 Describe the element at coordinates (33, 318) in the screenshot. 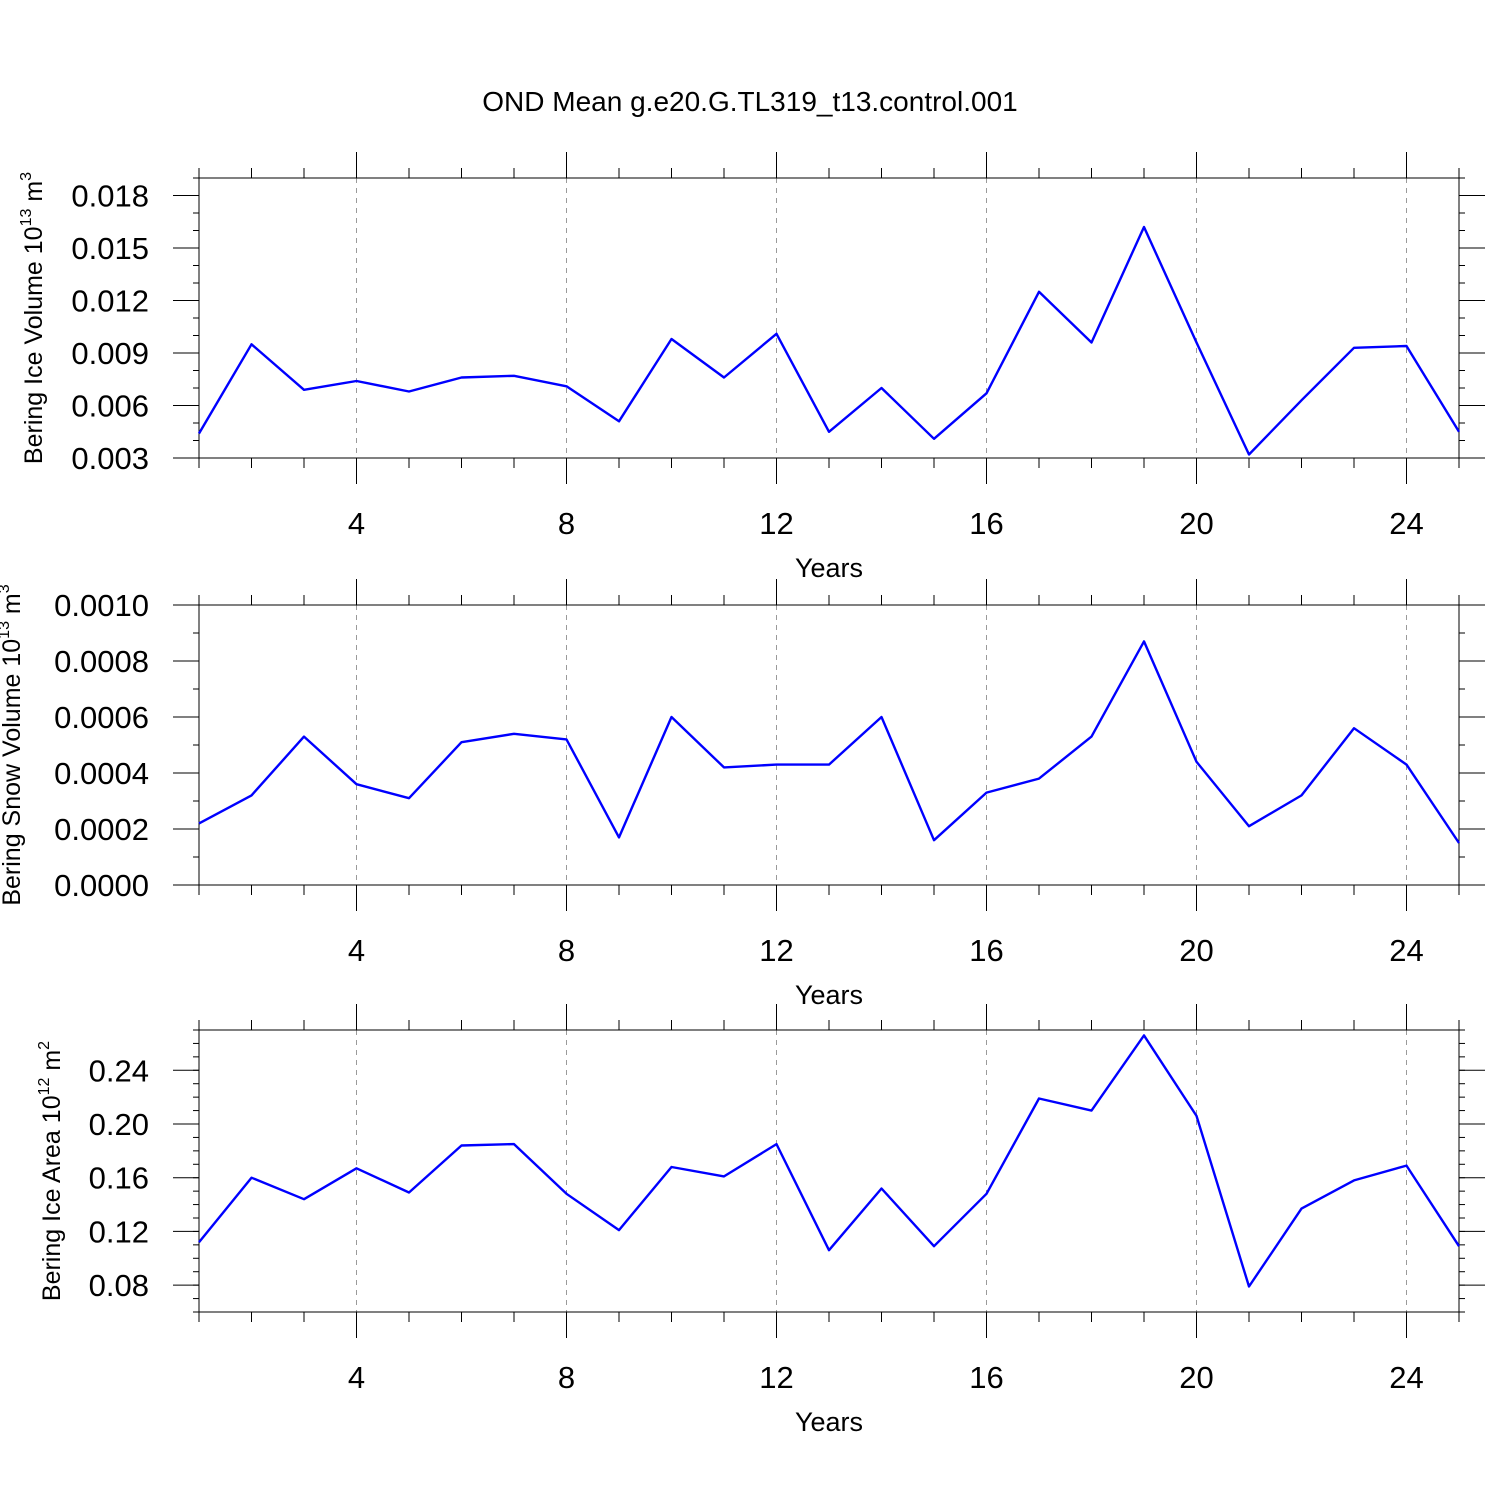

I see `y-axis-label: Bering Ice Volume 1013 m3` at that location.